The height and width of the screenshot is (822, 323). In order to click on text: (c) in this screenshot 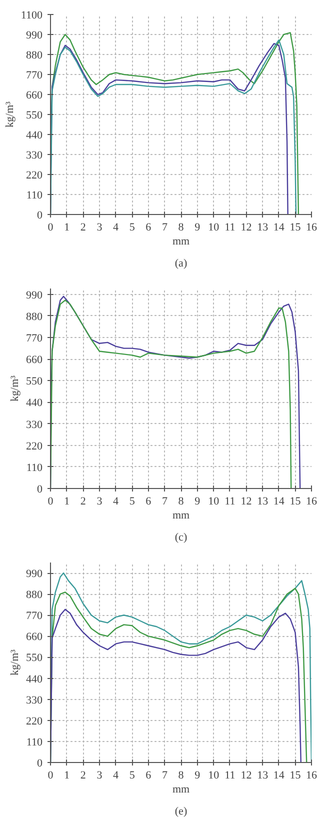, I will do `click(181, 538)`.